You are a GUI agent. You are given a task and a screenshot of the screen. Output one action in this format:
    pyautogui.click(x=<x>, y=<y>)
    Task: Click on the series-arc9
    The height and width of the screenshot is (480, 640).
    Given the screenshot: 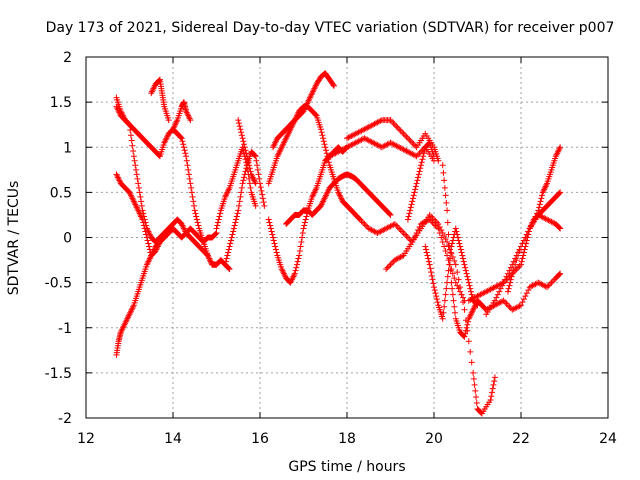 What is the action you would take?
    pyautogui.click(x=247, y=152)
    